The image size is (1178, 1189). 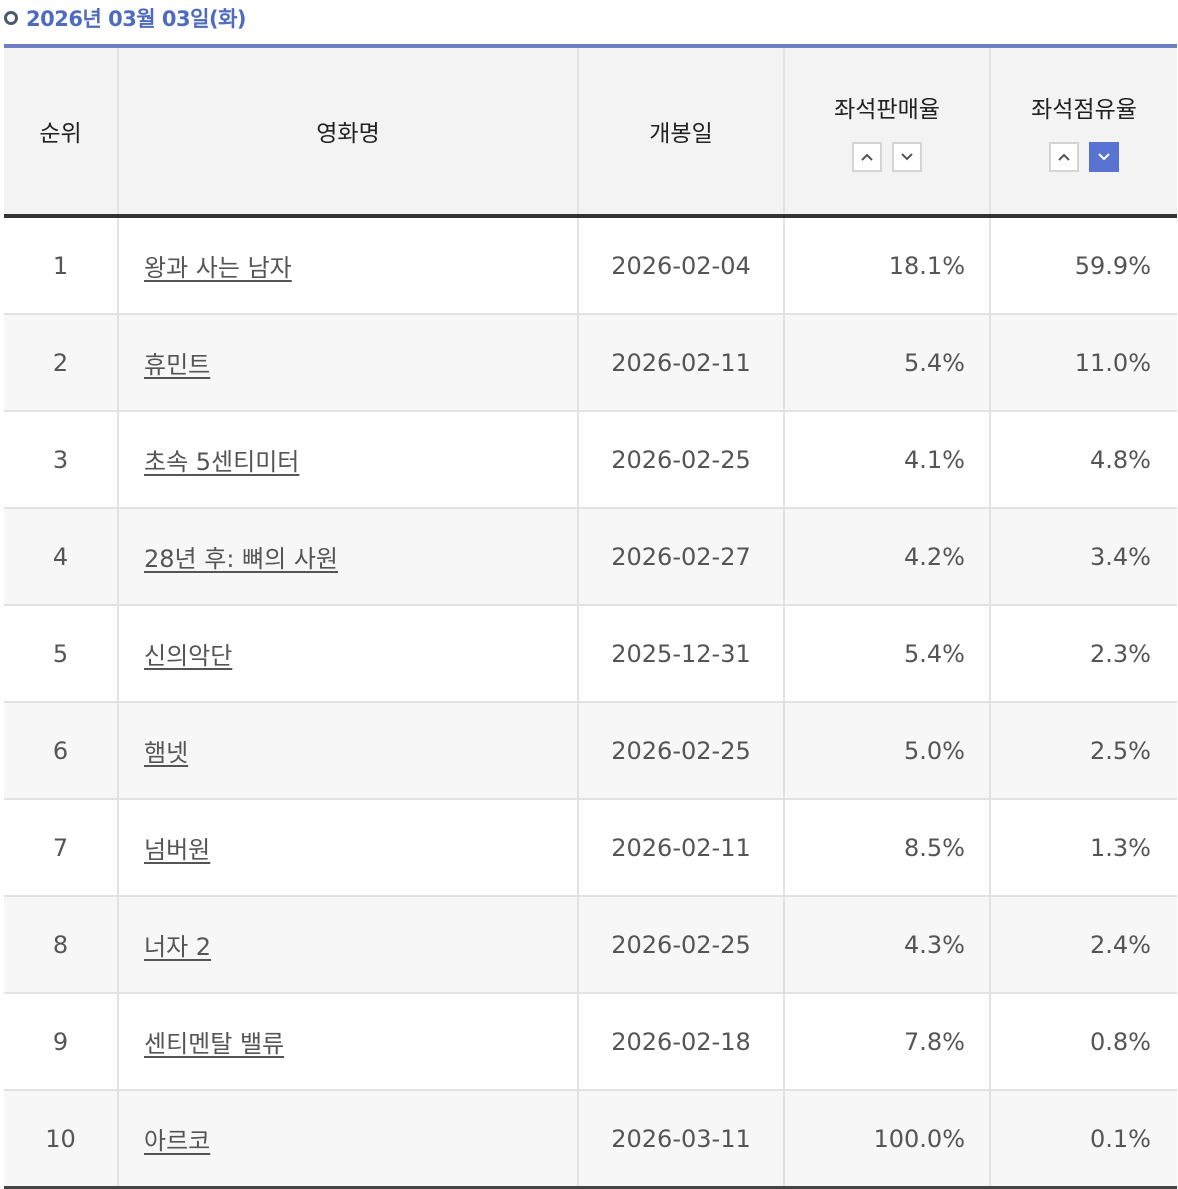 What do you see at coordinates (222, 462) in the screenshot?
I see `movie-title-link: 초속 5센티미터` at bounding box center [222, 462].